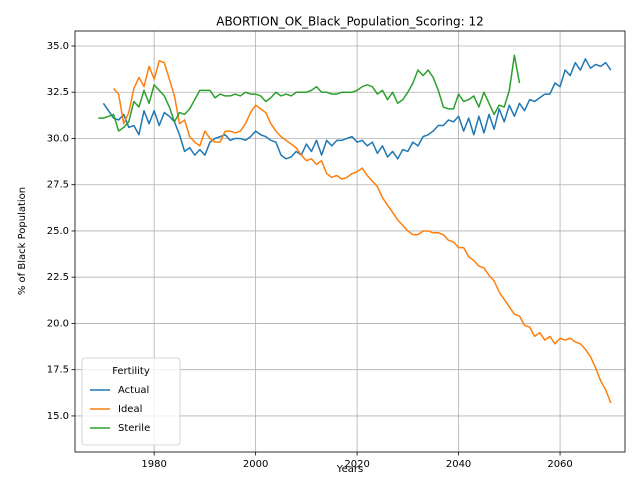  I want to click on x-tick-label: 2060, so click(559, 464).